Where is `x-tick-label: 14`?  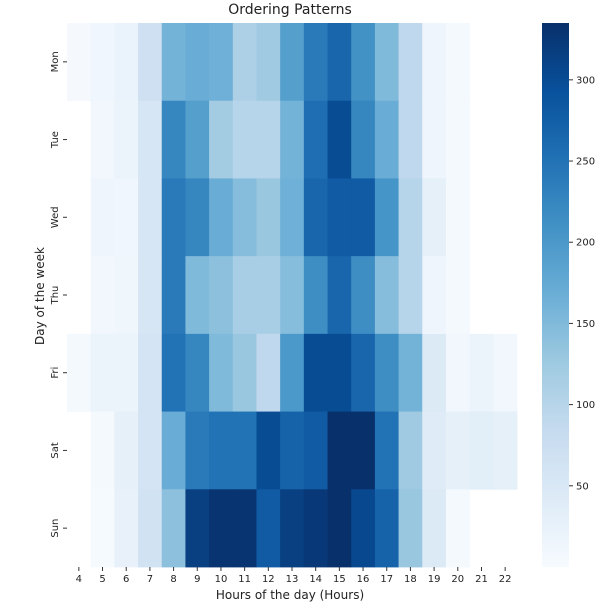 x-tick-label: 14 is located at coordinates (315, 579).